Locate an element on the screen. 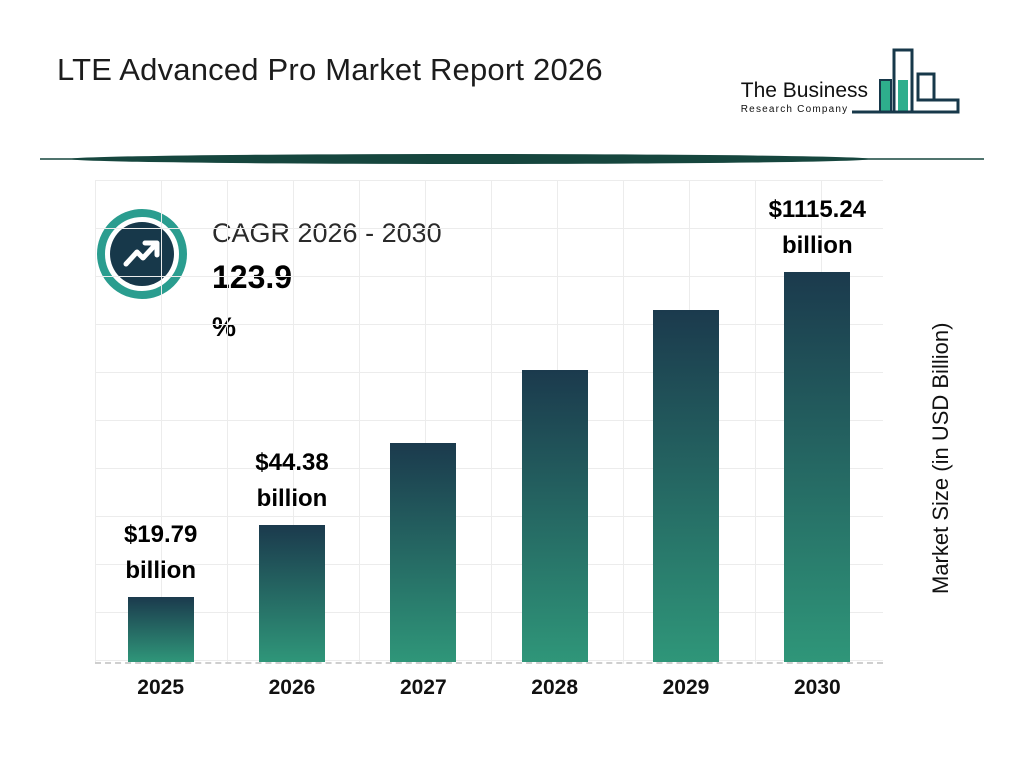  bar-column: $1115.24 billion is located at coordinates (817, 421).